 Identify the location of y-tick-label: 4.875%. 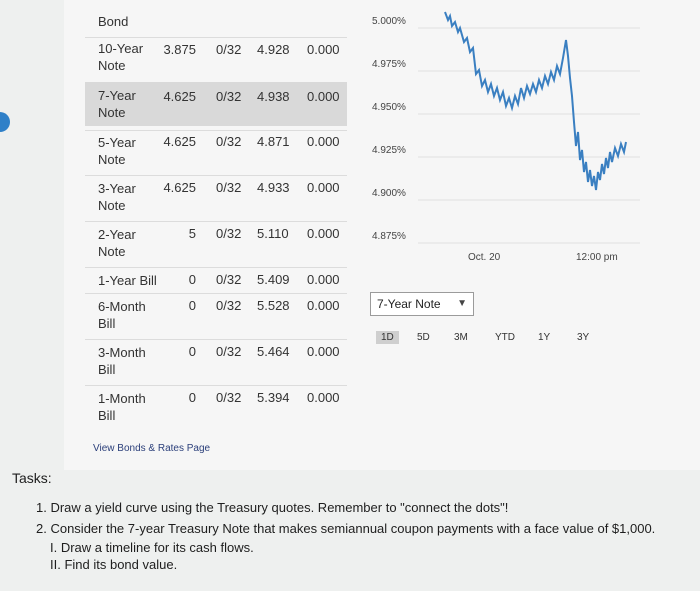
(389, 236).